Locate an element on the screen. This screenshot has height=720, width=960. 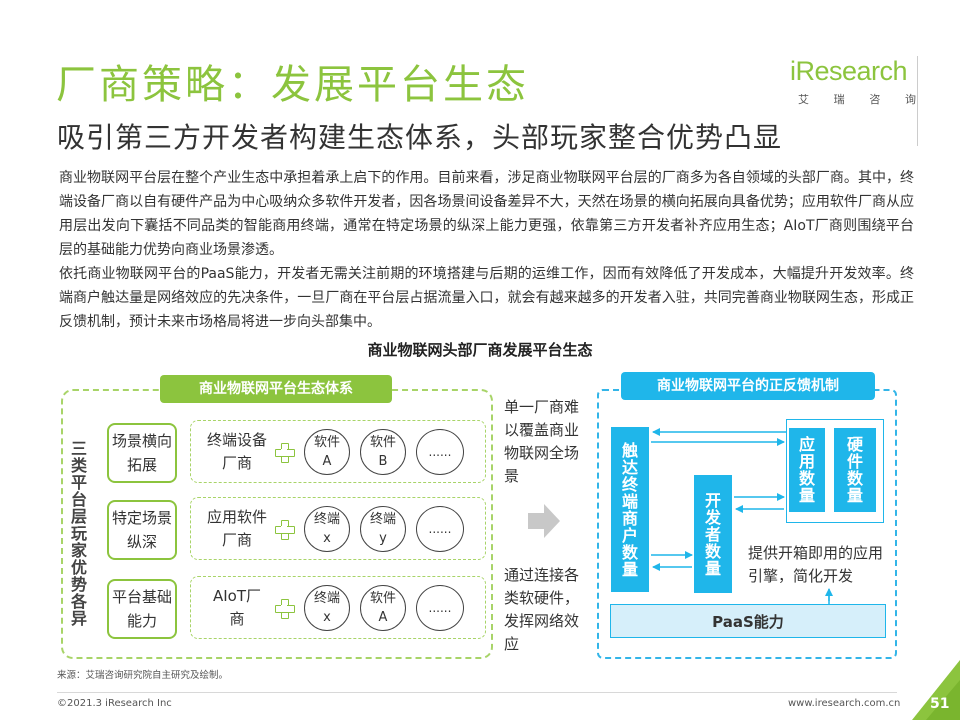
hardware-count-label: 硬件数量 is located at coordinates (854, 470).